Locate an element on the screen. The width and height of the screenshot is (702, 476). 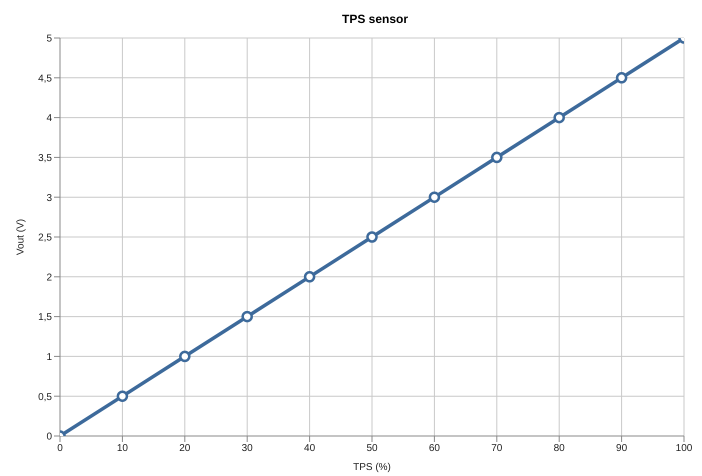
y-tick-label: 2,5 is located at coordinates (45, 238).